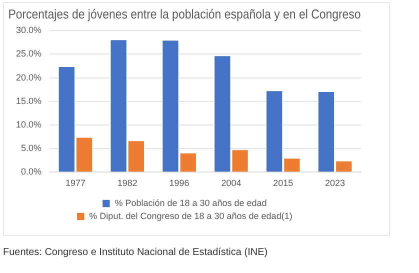  I want to click on y-tick-label: 10.0%, so click(29, 124).